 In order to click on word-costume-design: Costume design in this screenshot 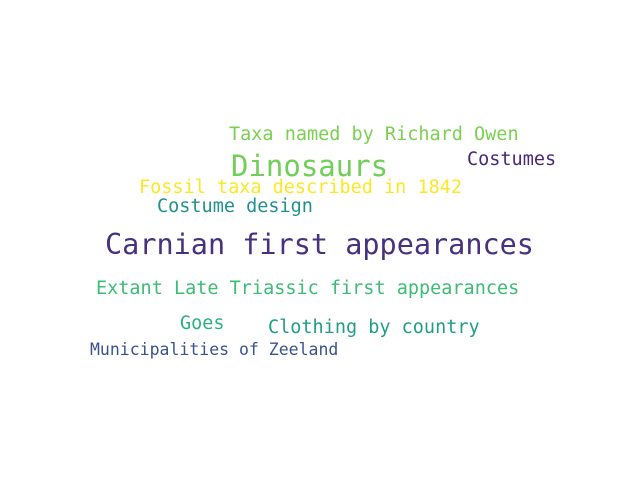, I will do `click(235, 206)`.